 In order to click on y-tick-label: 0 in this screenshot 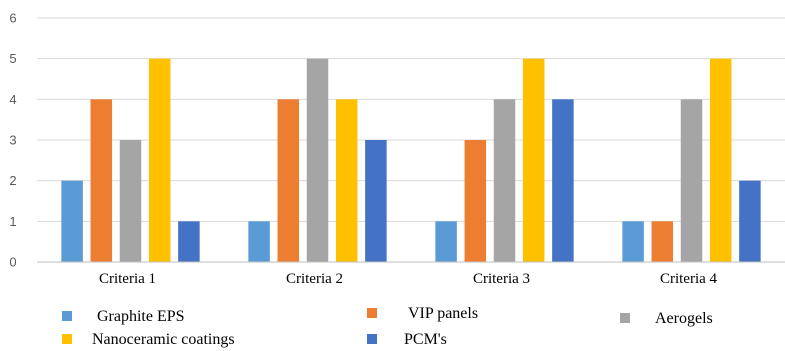, I will do `click(12, 262)`.